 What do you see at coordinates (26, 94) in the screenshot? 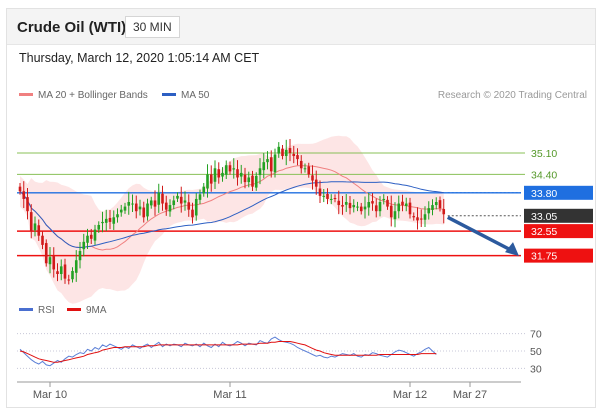
I see `ma20-legend-swatch` at bounding box center [26, 94].